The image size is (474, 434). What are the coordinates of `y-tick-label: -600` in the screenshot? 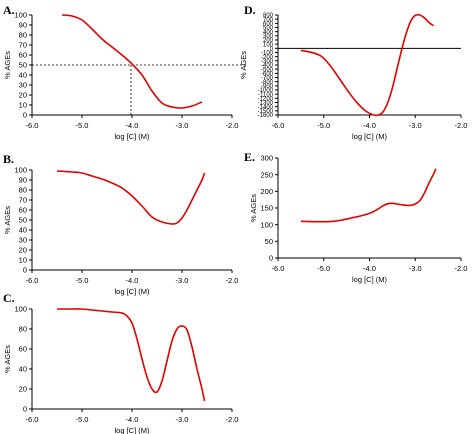 It's located at (267, 74).